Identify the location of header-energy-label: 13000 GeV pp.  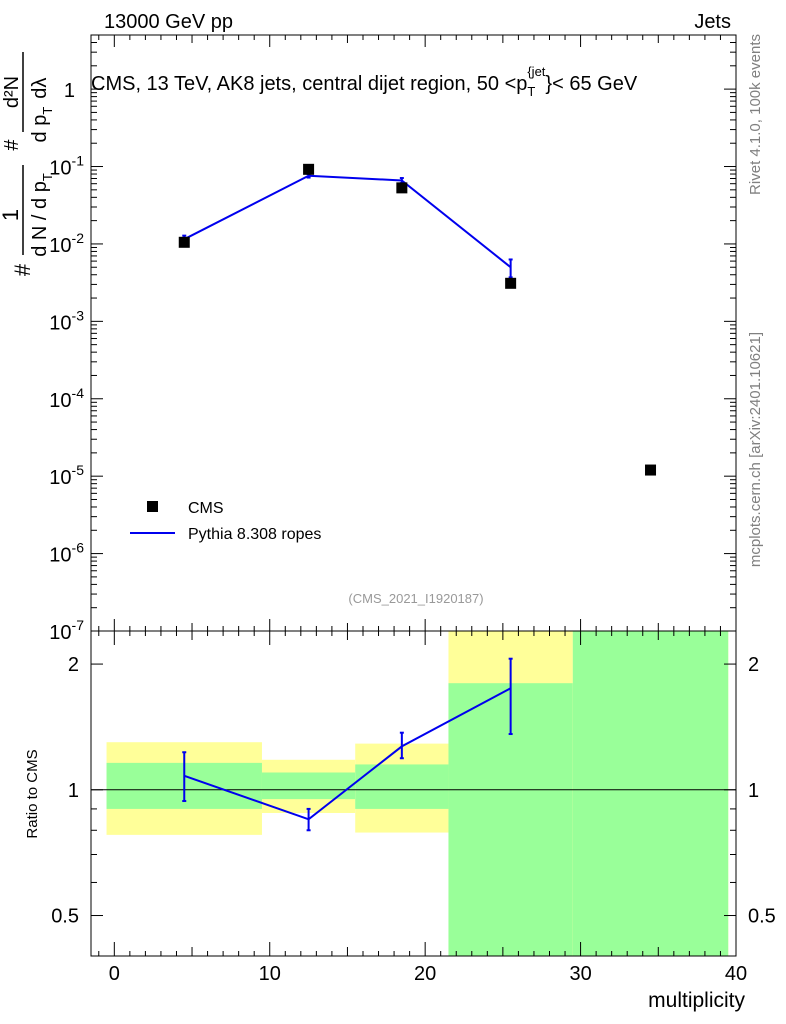
(168, 22).